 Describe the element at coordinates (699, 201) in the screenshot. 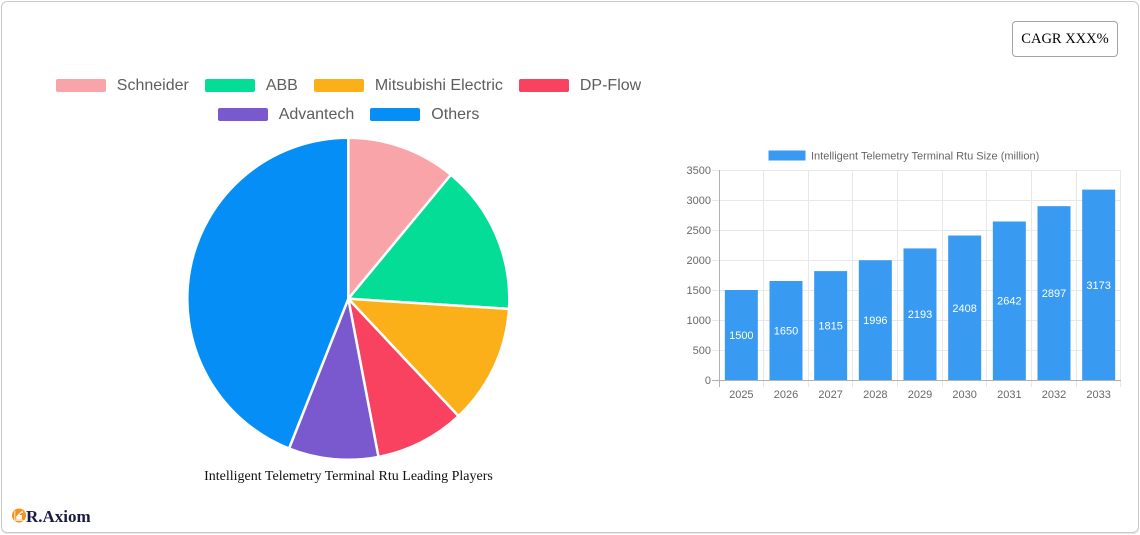

I see `svg-text: 3000` at that location.